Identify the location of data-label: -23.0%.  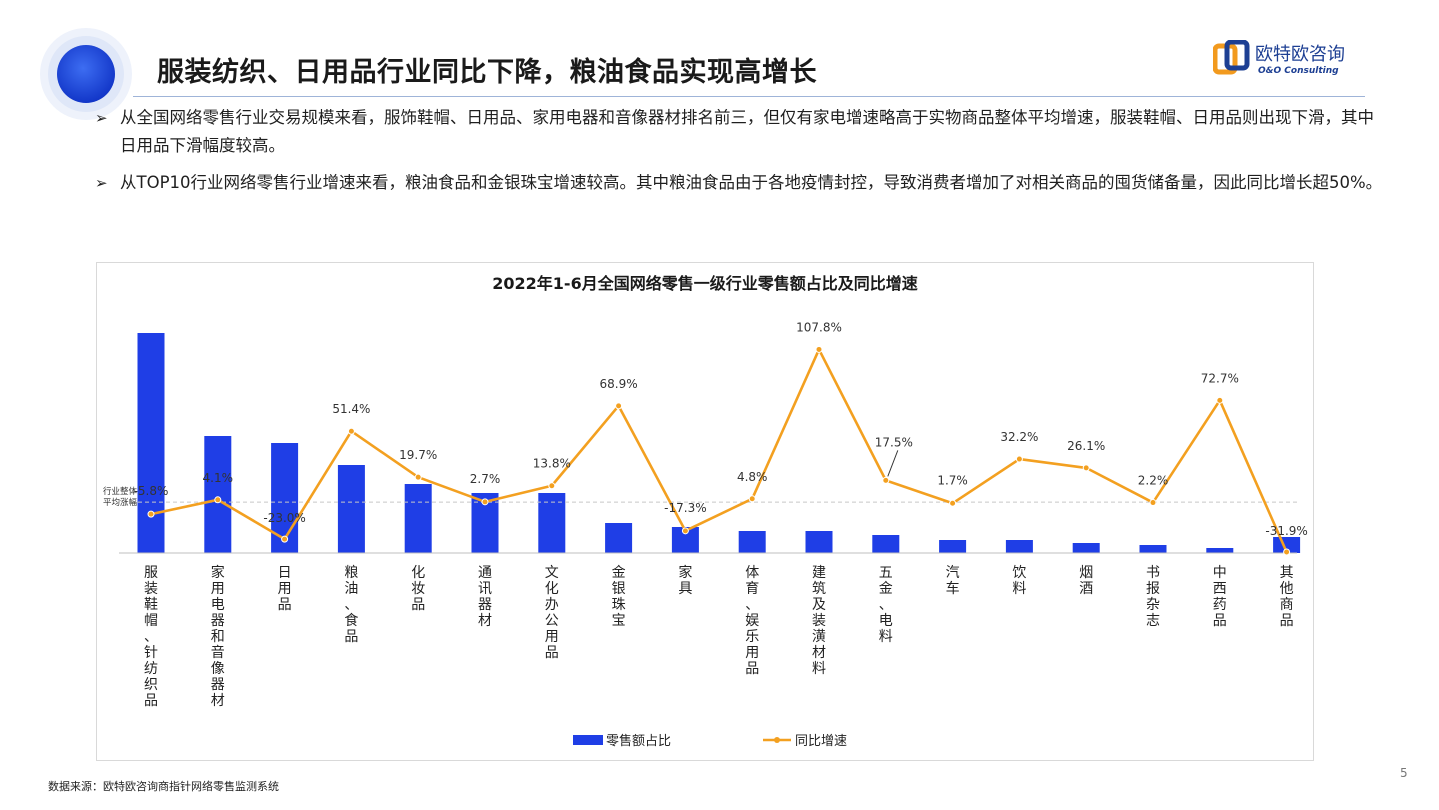
(284, 518).